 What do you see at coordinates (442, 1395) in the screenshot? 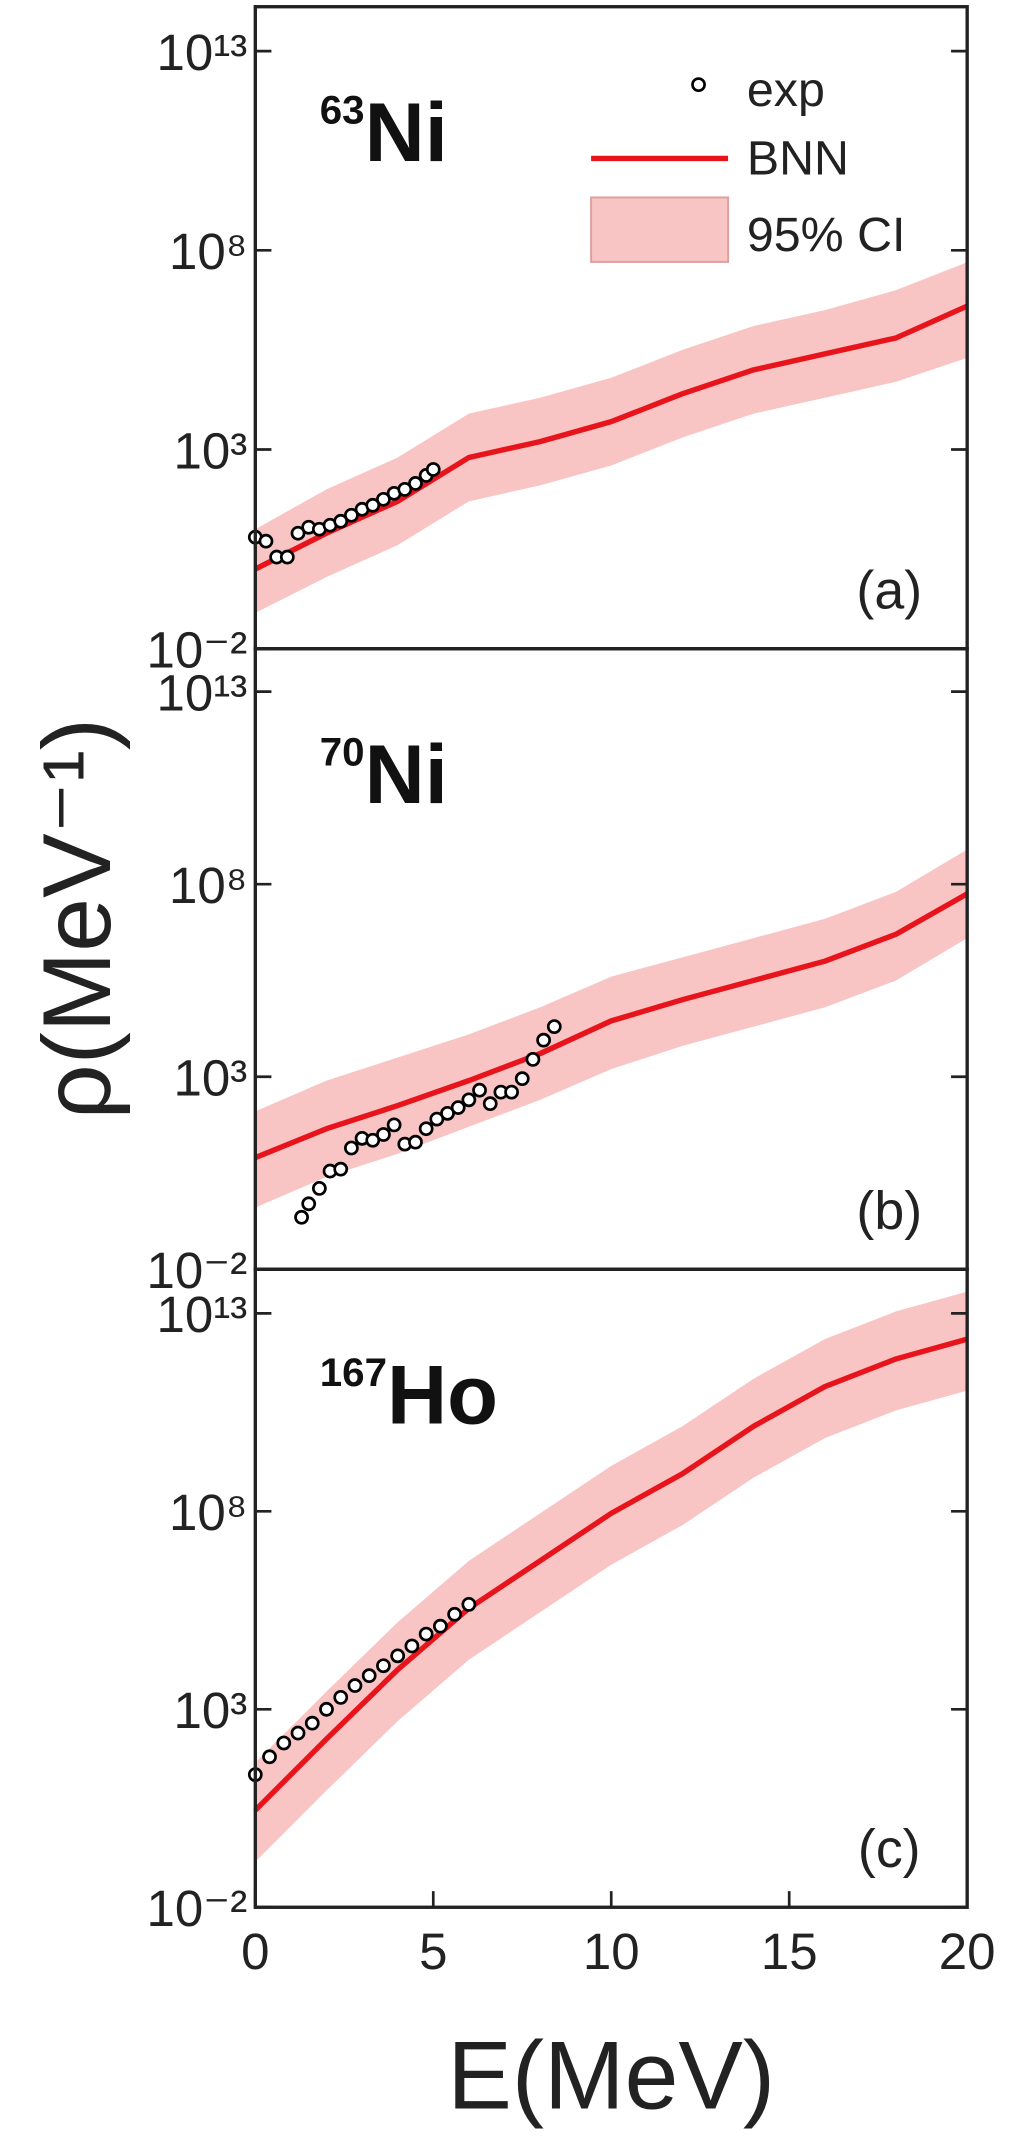
I see `isotope-element: Ho` at bounding box center [442, 1395].